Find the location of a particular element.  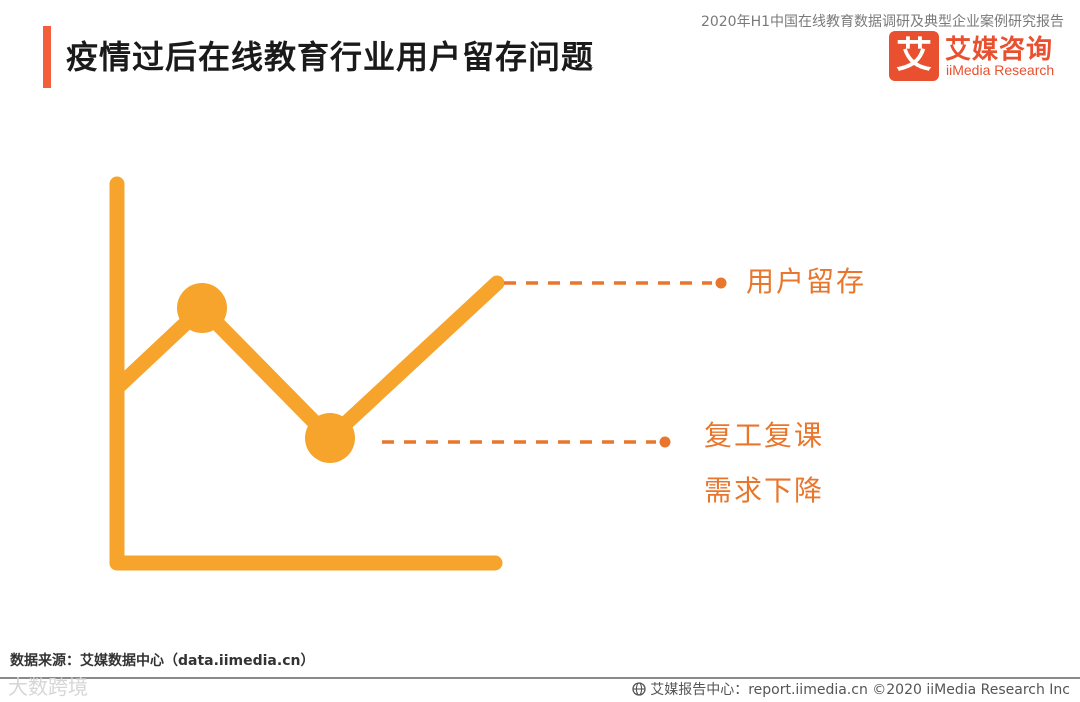

title-accent-bar is located at coordinates (47, 57).